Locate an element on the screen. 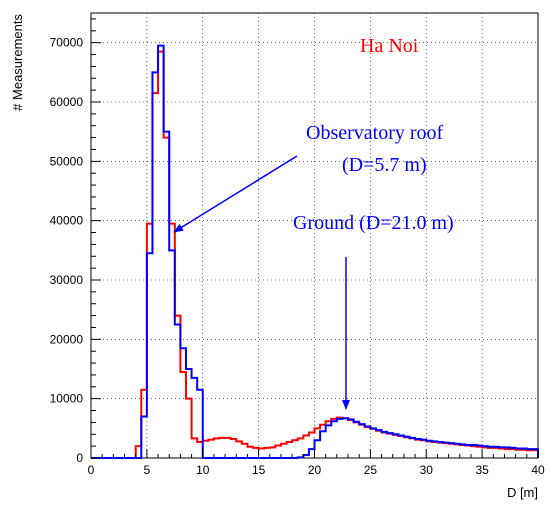 This screenshot has height=510, width=554. y-tick-label: 20000 is located at coordinates (67, 339).